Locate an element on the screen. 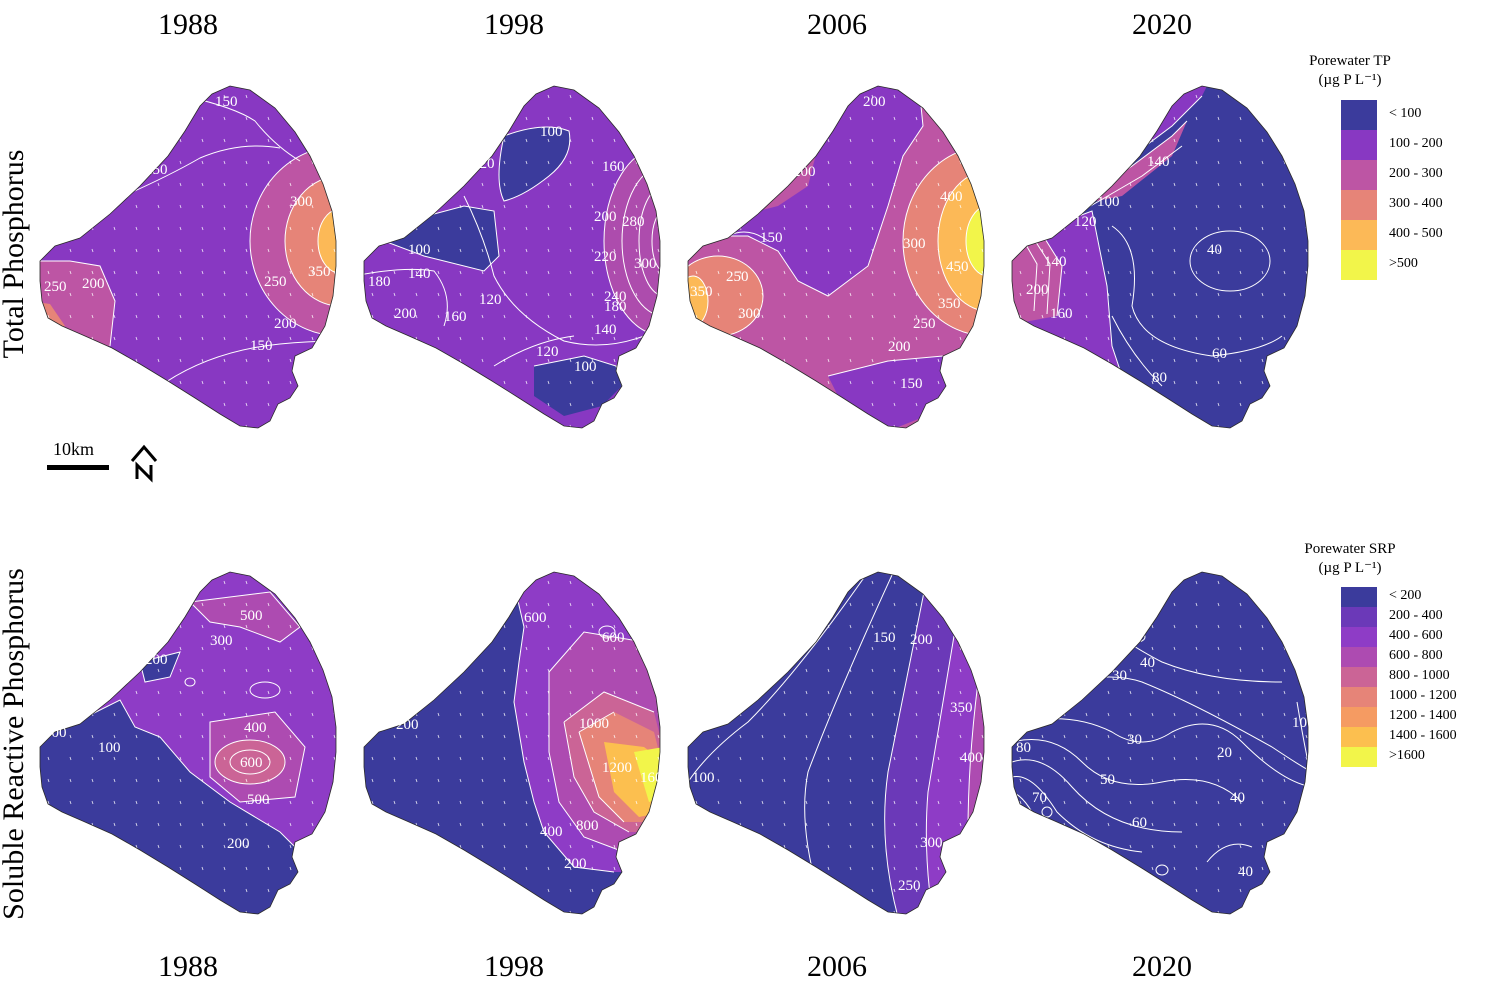  svg-text: 10 is located at coordinates (1299, 723).